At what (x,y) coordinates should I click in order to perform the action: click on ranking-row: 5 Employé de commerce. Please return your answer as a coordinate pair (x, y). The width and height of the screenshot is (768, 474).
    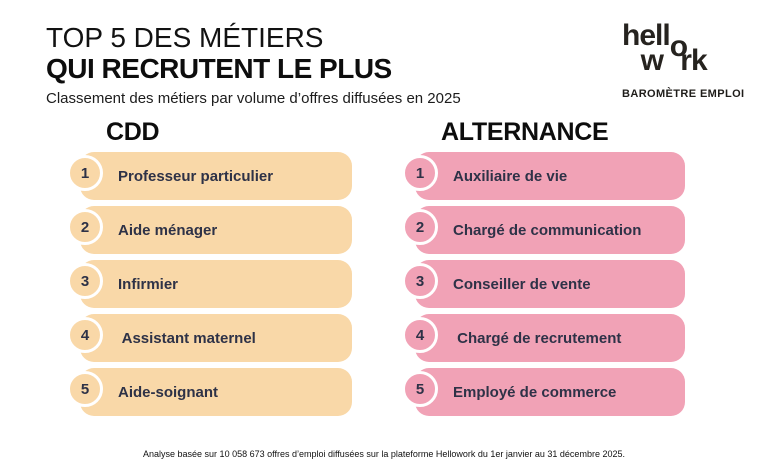
    Looking at the image, I should click on (543, 392).